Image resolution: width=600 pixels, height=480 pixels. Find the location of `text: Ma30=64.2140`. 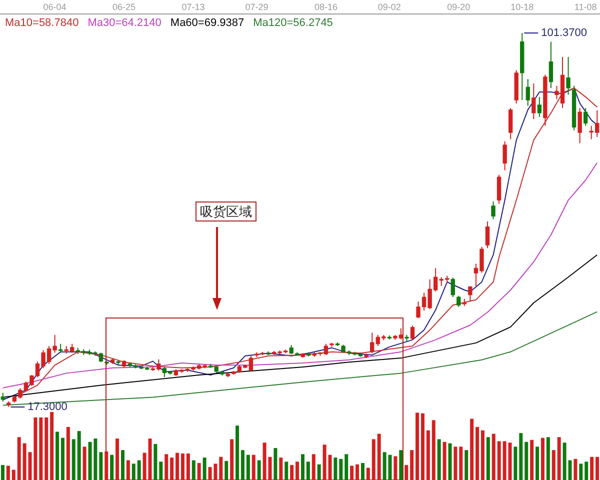

text: Ma30=64.2140 is located at coordinates (125, 23).